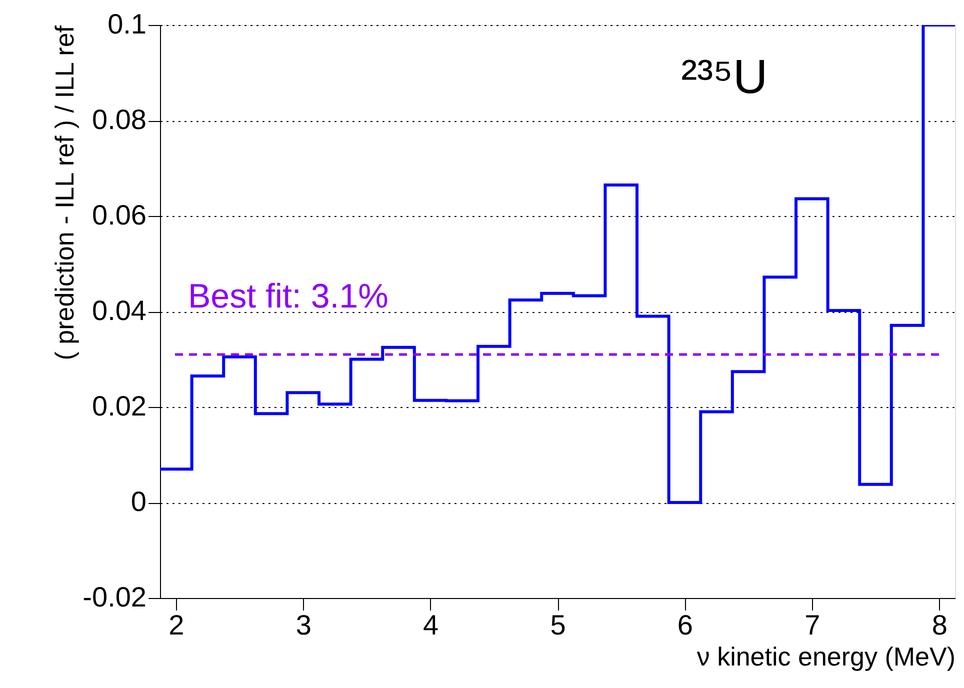 The height and width of the screenshot is (688, 964). What do you see at coordinates (431, 625) in the screenshot?
I see `x-tick-label: 4` at bounding box center [431, 625].